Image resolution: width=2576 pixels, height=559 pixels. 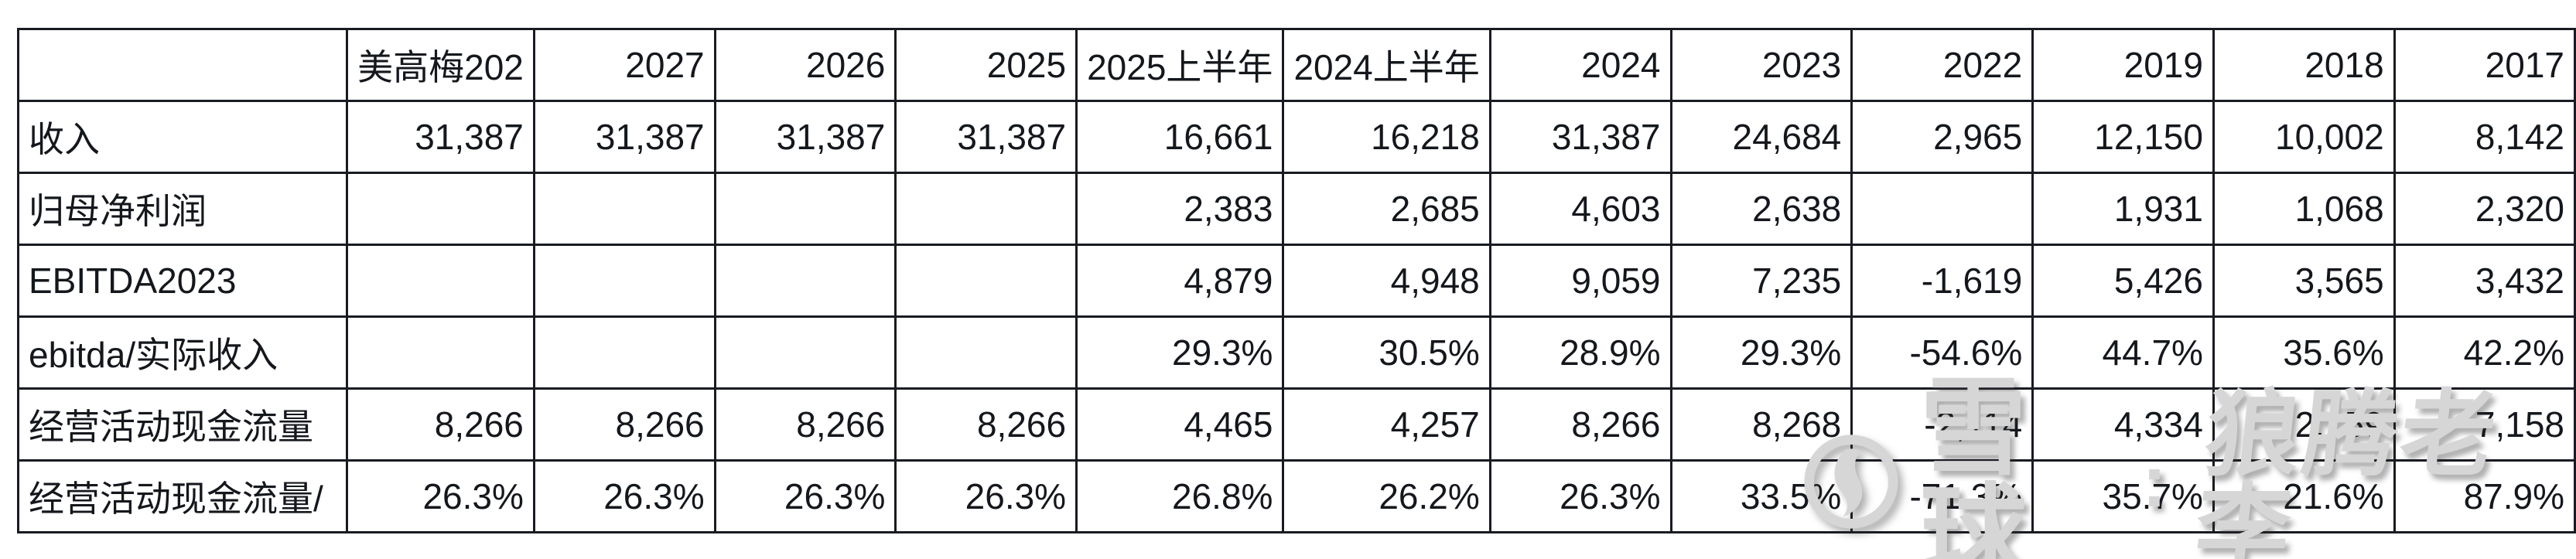 What do you see at coordinates (2304, 496) in the screenshot?
I see `table-cell: 21.6%` at bounding box center [2304, 496].